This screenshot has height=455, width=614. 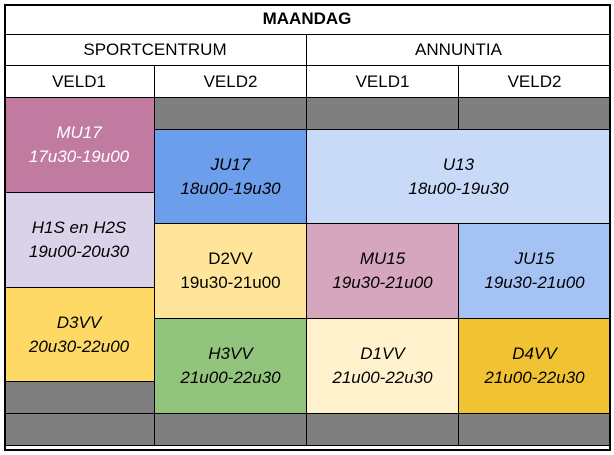 I want to click on schedule-block: JU15 19u30-21u00, so click(x=535, y=271).